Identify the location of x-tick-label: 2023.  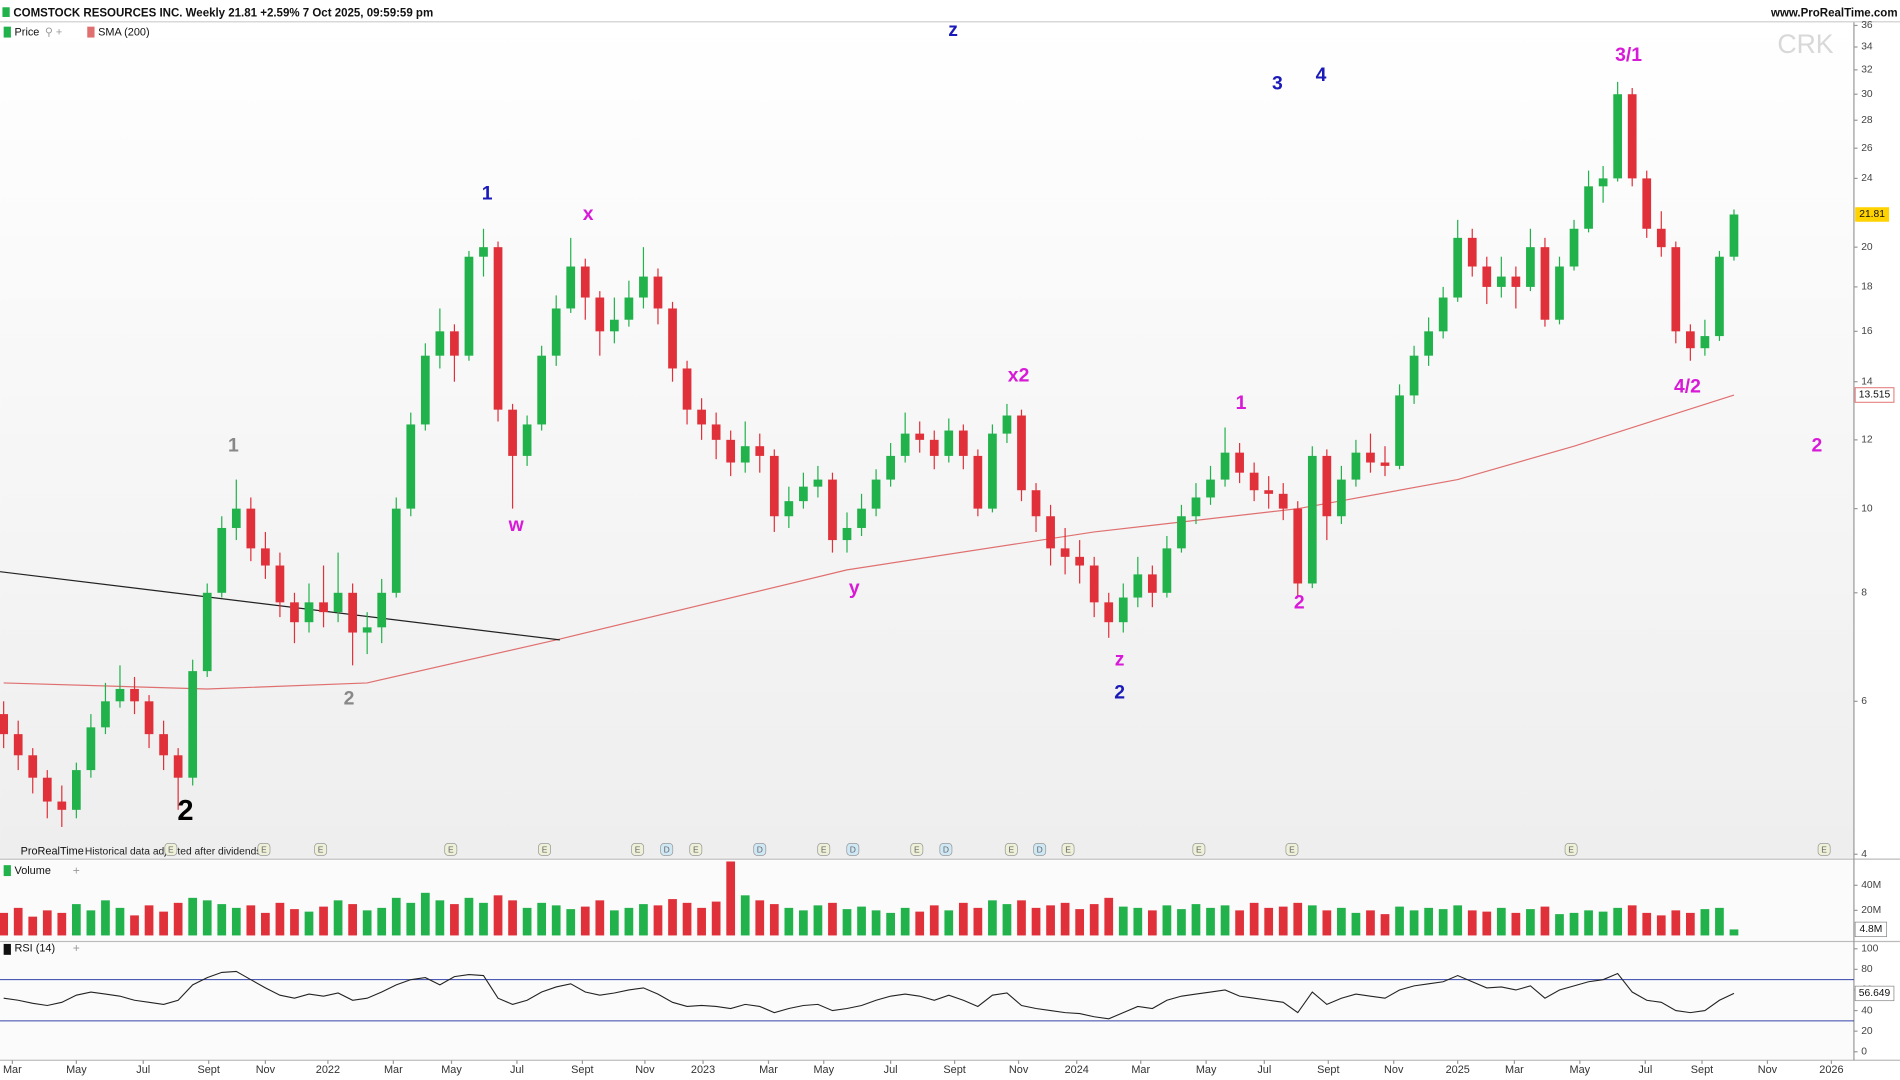
(703, 1070).